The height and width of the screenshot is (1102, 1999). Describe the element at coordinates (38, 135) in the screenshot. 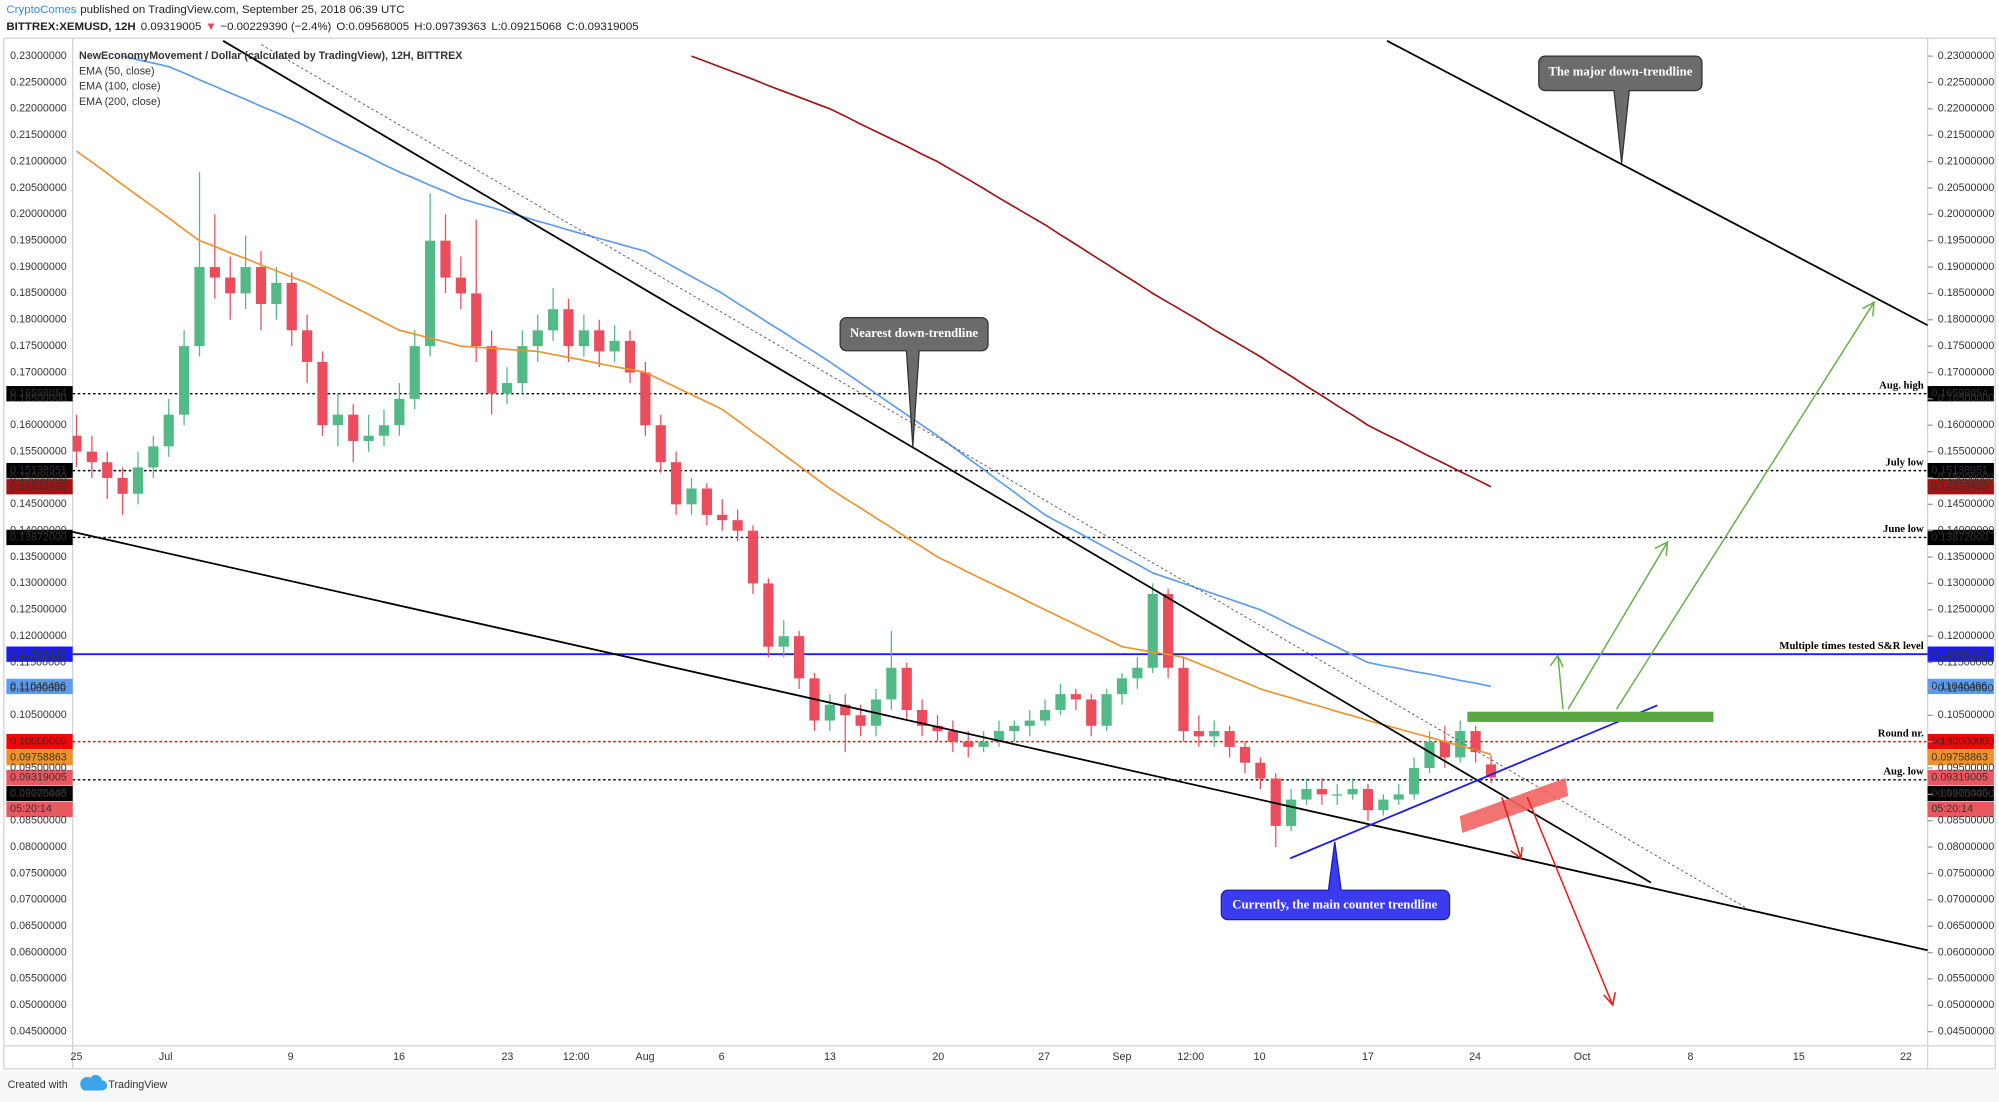

I see `y-tick-label: 0.21500000` at that location.